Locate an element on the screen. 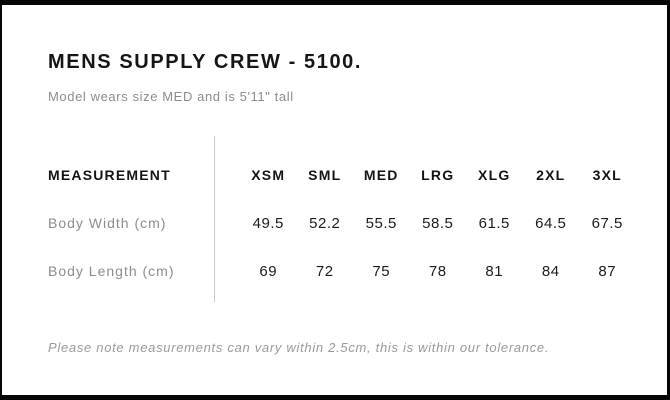  size-column-header-xsm: XSM is located at coordinates (268, 175).